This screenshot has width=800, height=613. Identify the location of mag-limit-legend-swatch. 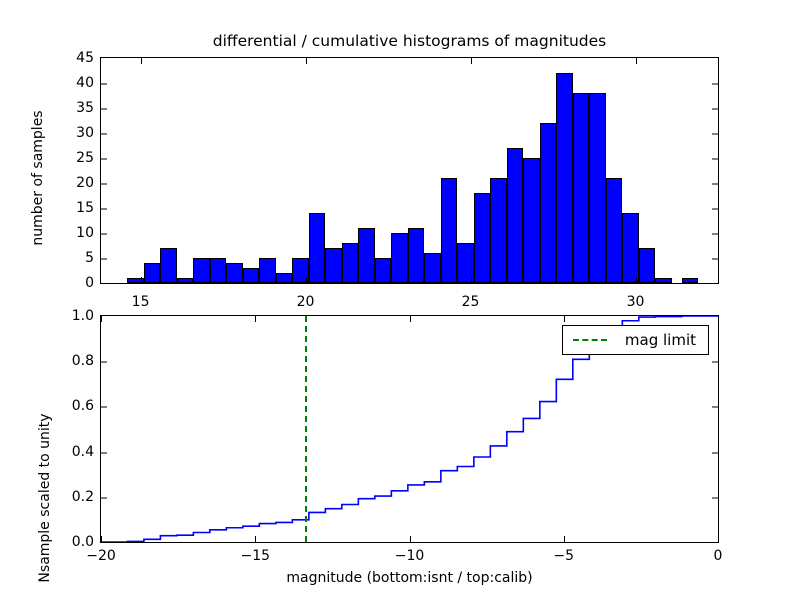
(589, 340).